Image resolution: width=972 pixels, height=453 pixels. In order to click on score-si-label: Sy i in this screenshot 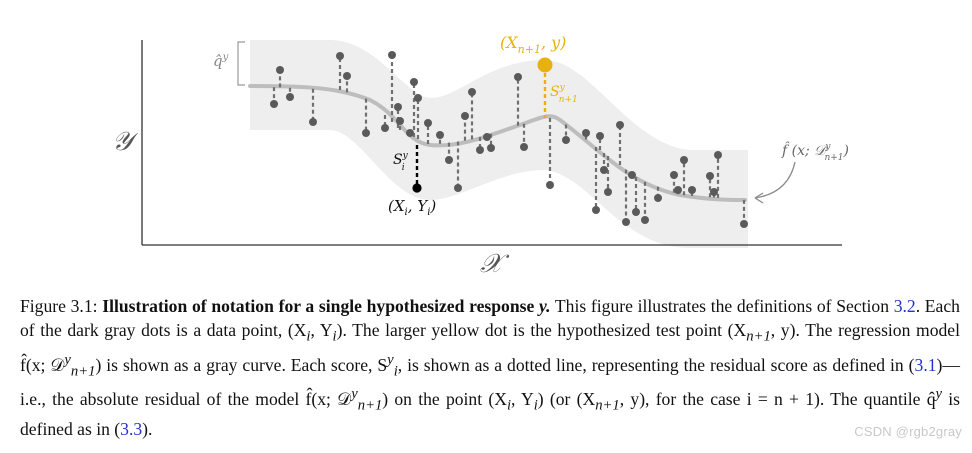, I will do `click(401, 162)`.